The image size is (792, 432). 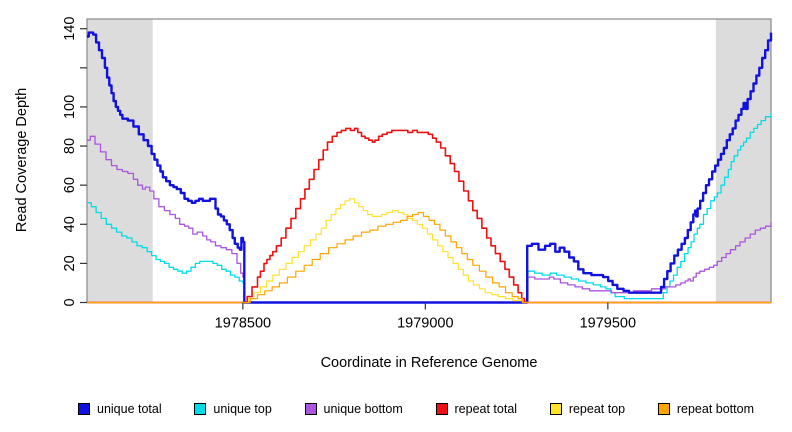 What do you see at coordinates (425, 324) in the screenshot?
I see `x-tick-label: 1979000` at bounding box center [425, 324].